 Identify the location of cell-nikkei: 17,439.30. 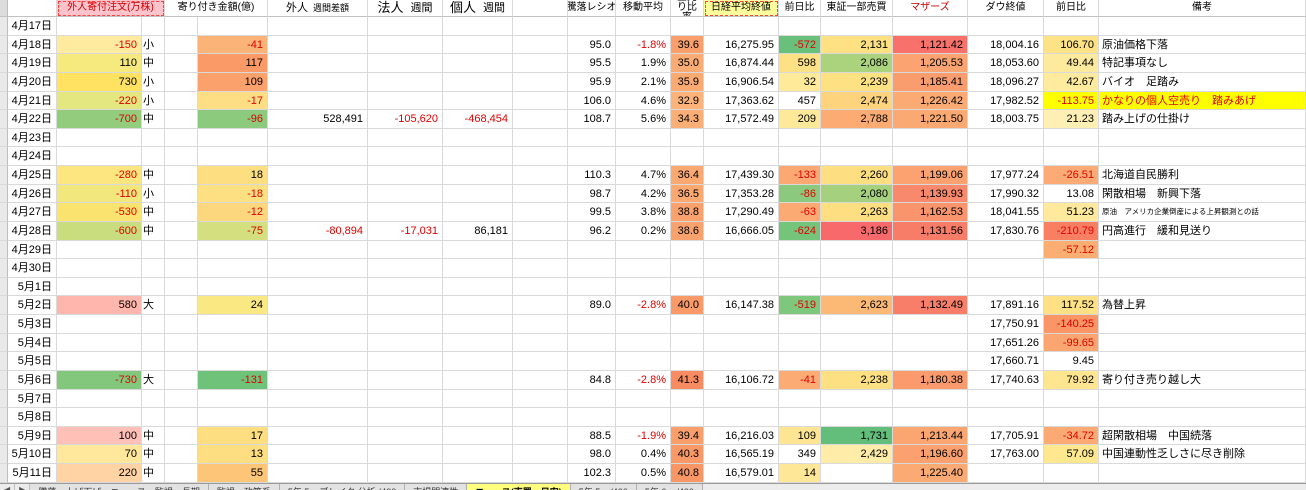
(741, 175).